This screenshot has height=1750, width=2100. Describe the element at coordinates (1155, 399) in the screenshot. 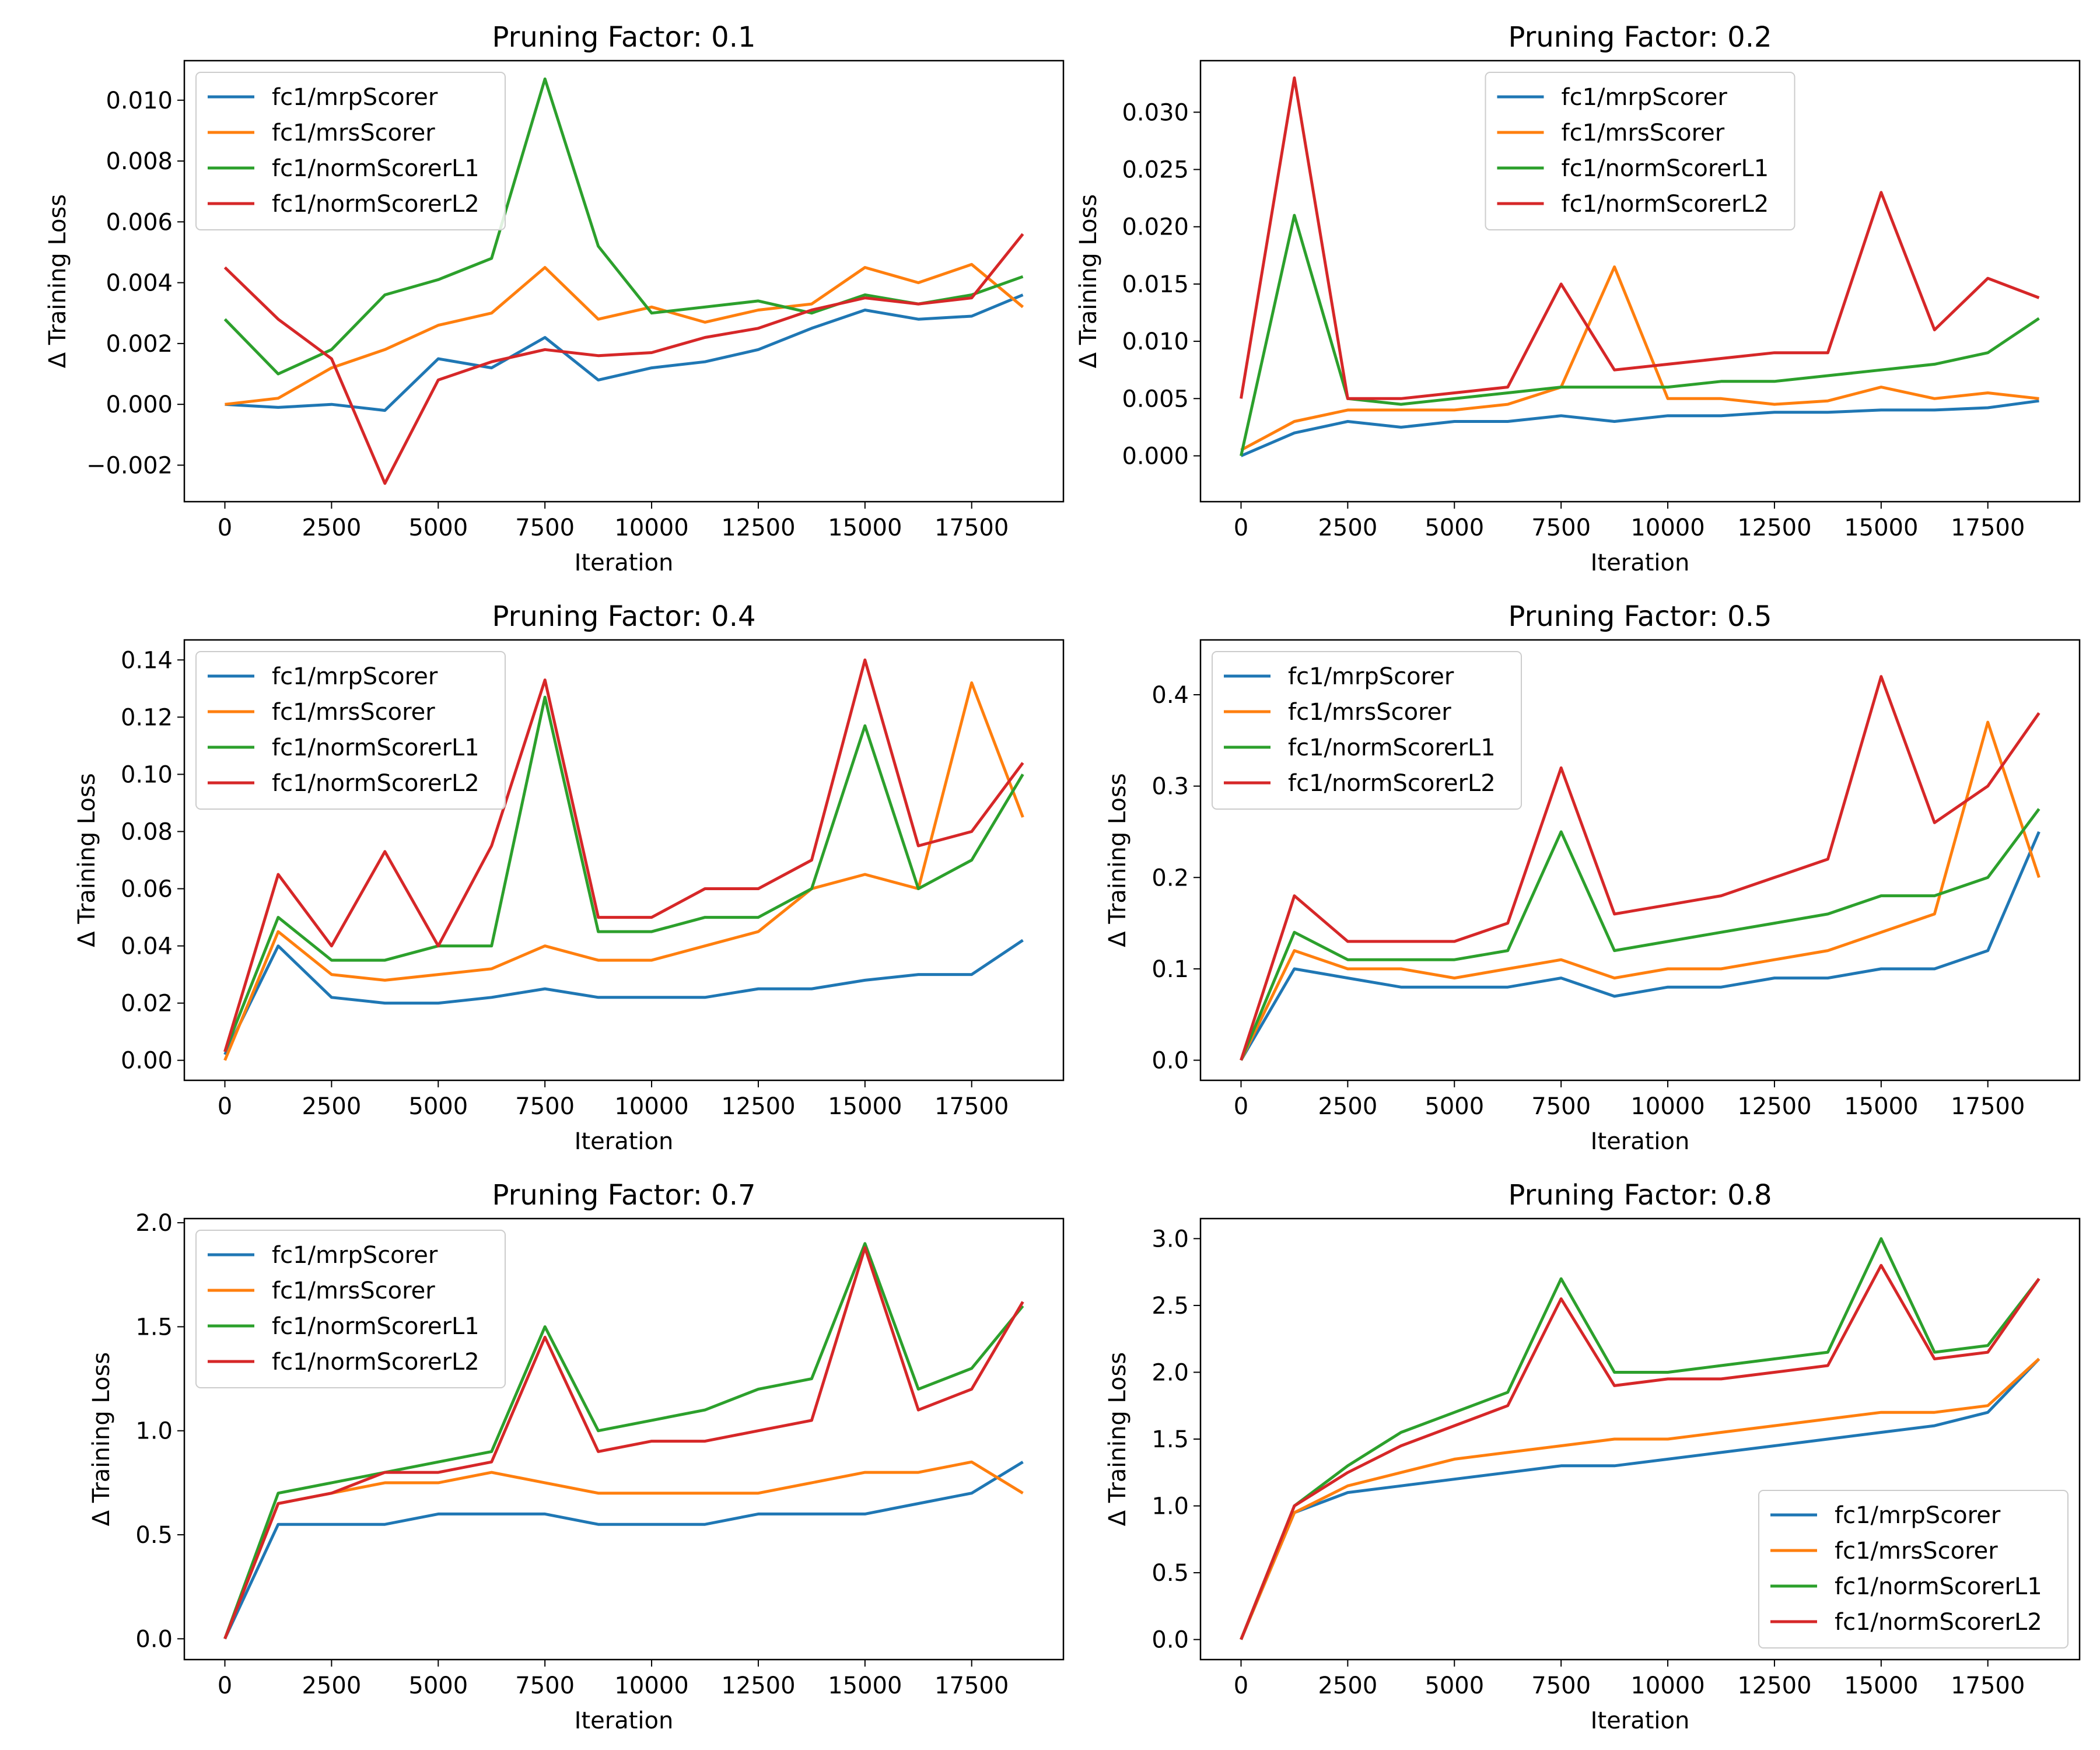

I see `y-tick-label: 0.005` at that location.